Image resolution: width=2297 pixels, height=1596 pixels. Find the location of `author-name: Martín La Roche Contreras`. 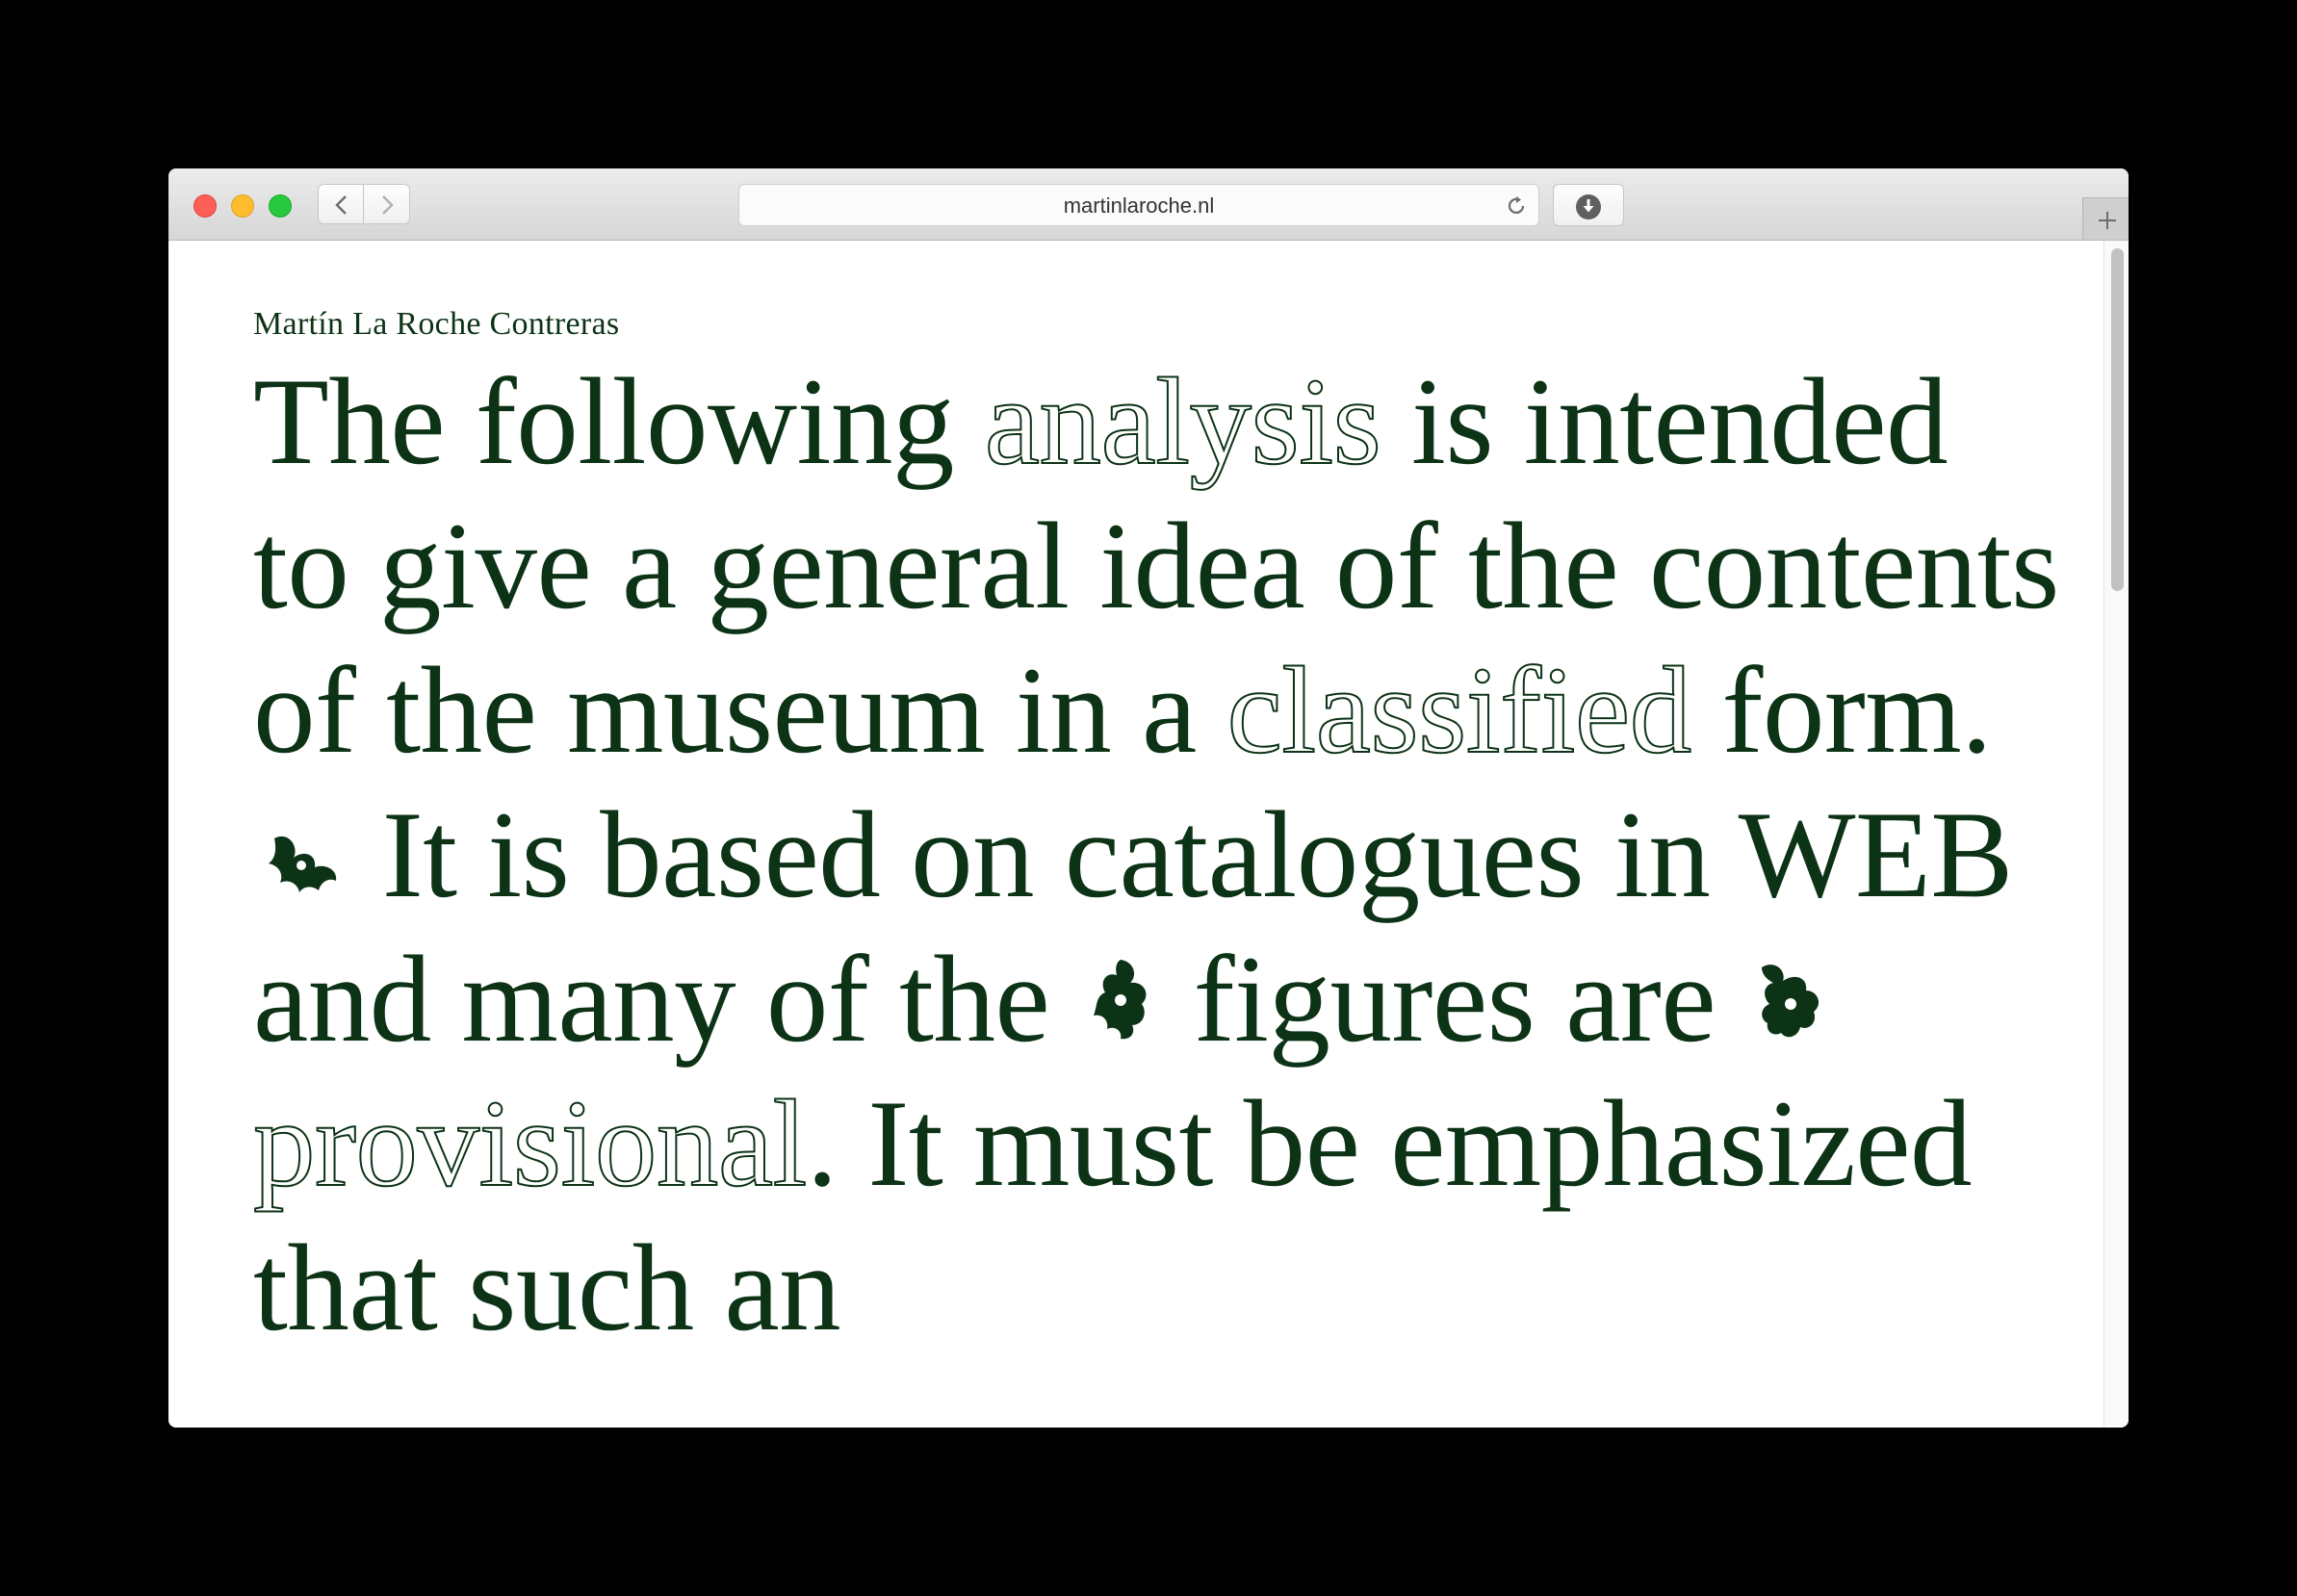

author-name: Martín La Roche Contreras is located at coordinates (436, 324).